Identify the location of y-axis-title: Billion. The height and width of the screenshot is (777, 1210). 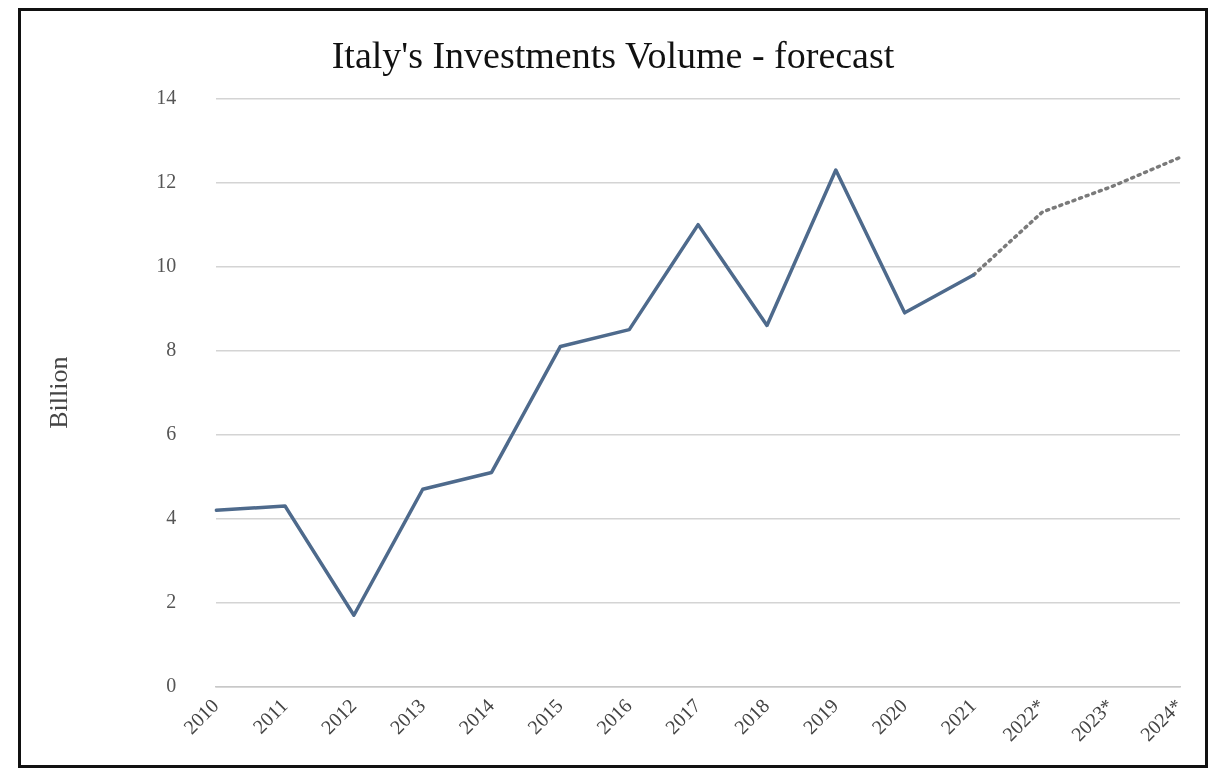
(59, 392).